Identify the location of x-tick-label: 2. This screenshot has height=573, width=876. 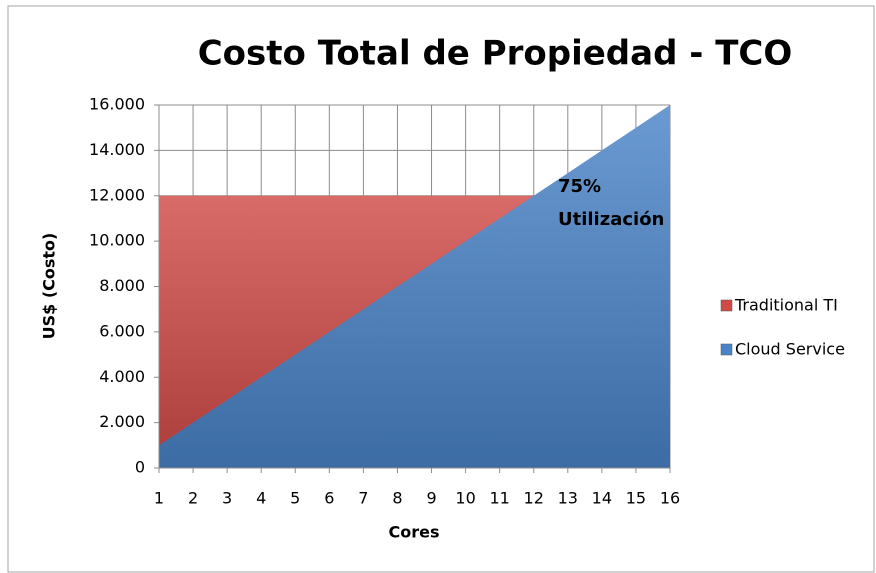
(193, 498).